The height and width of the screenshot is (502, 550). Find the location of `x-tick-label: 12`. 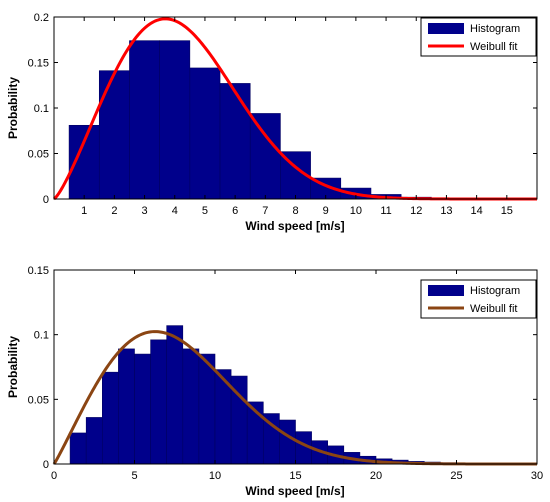

x-tick-label: 12 is located at coordinates (416, 211).